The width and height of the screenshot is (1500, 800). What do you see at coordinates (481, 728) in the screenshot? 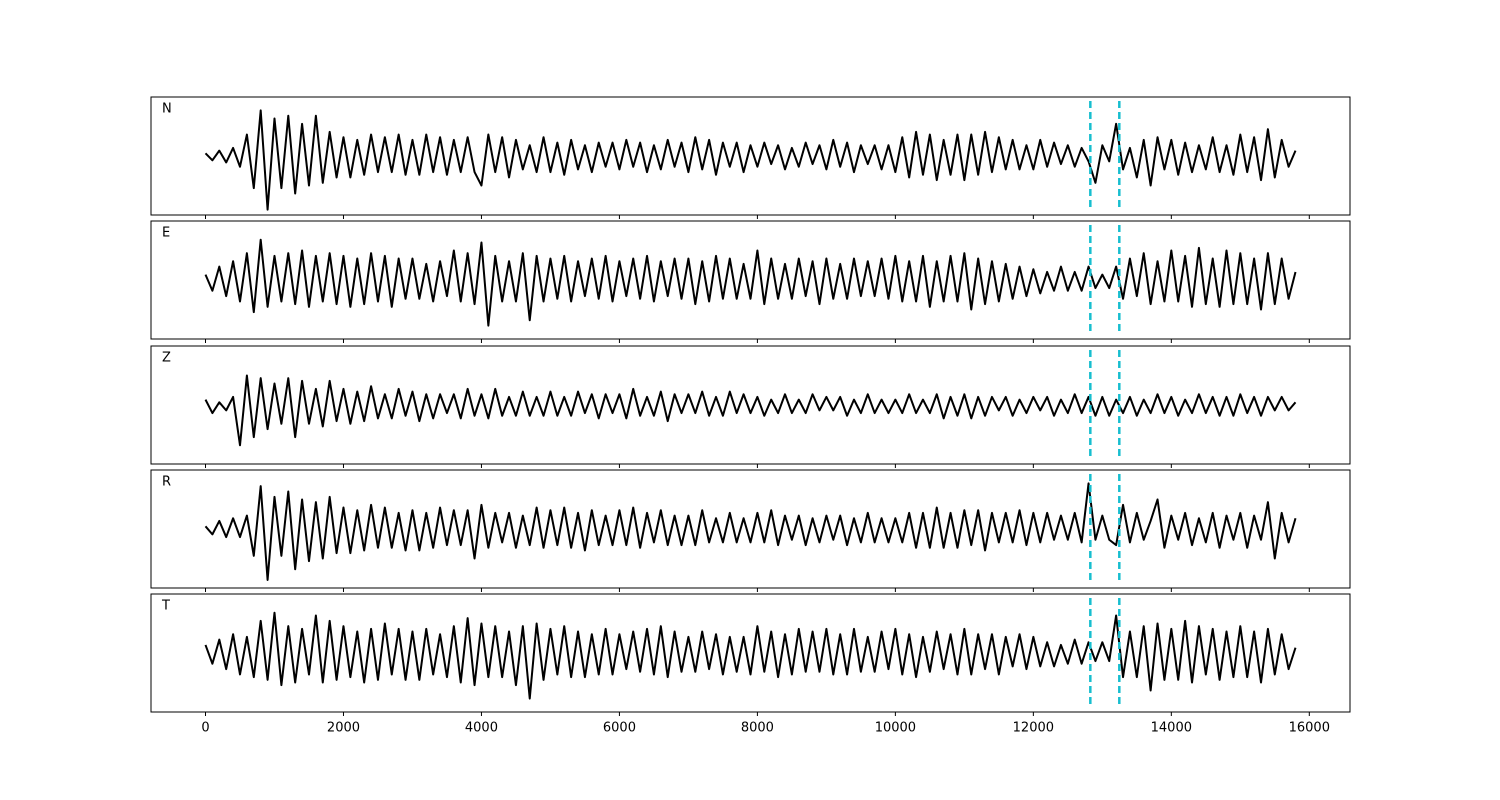
I see `x-tick-label: 4000` at bounding box center [481, 728].